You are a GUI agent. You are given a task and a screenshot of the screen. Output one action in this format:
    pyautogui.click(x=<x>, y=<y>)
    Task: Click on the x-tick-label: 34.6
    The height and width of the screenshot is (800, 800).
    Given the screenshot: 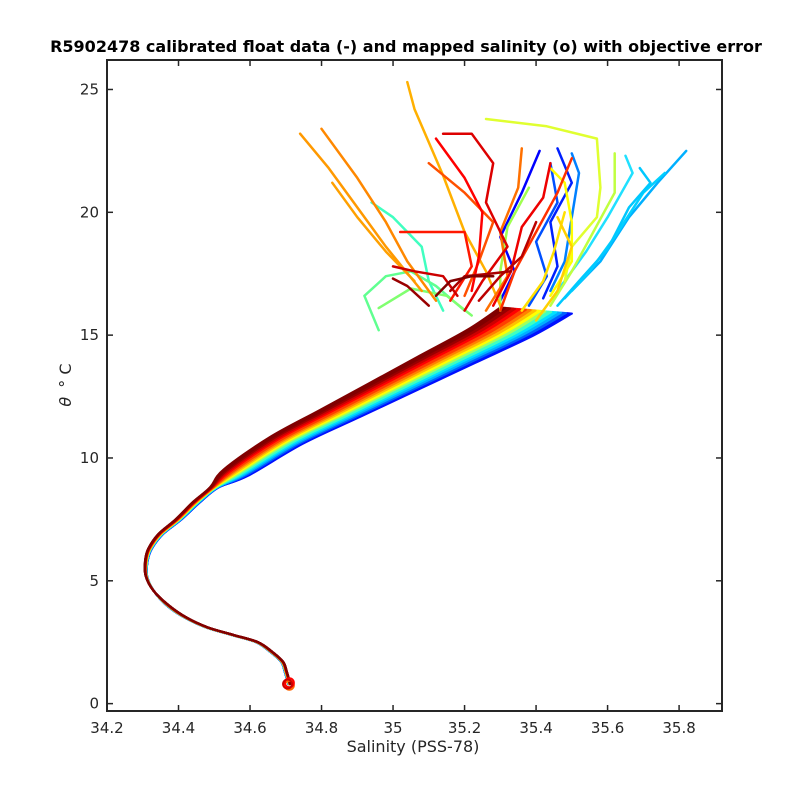 What is the action you would take?
    pyautogui.click(x=249, y=728)
    